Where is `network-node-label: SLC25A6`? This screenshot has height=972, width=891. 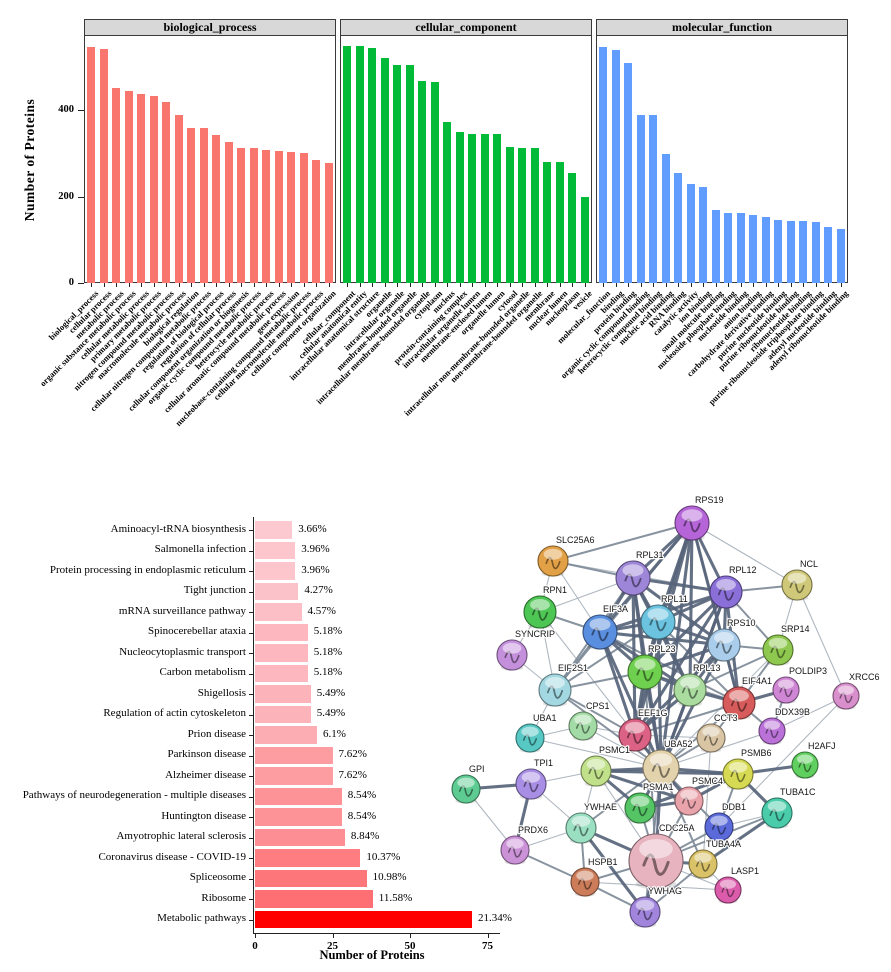
network-node-label: SLC25A6 is located at coordinates (575, 540).